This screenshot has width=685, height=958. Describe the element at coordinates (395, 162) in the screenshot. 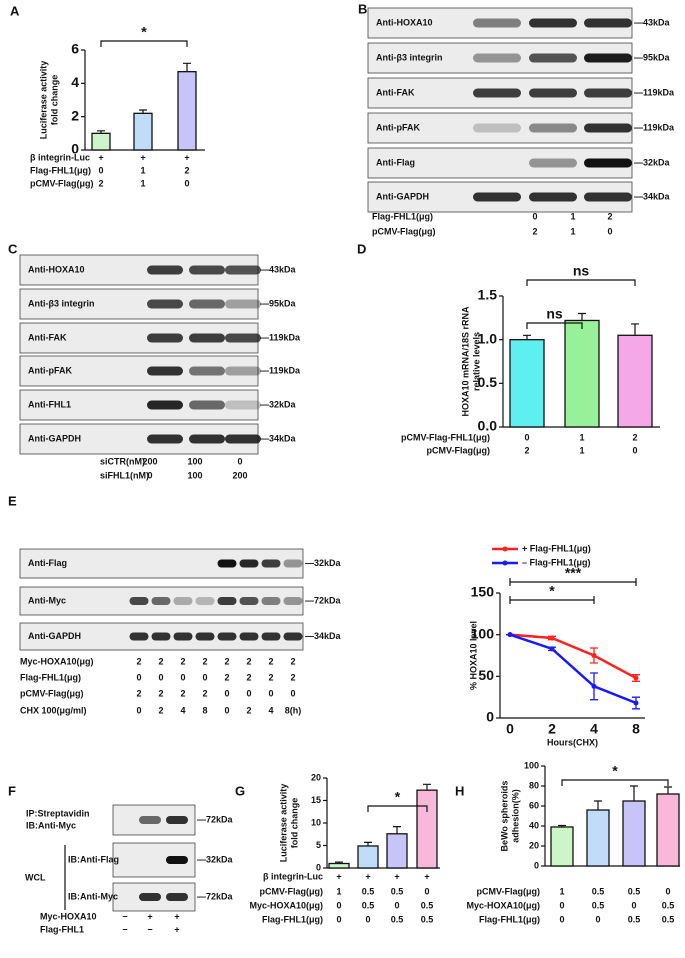

I see `blot-label: Anti-Flag` at that location.